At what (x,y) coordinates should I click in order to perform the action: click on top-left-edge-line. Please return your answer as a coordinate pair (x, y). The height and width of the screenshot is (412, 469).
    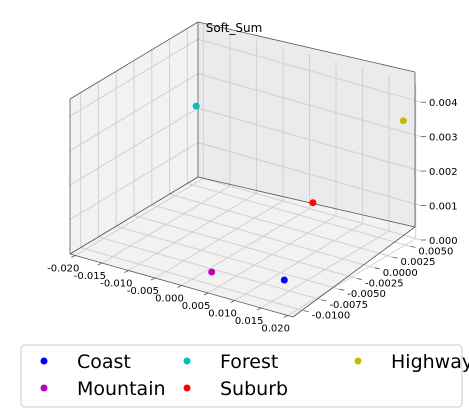
    Looking at the image, I should click on (134, 60).